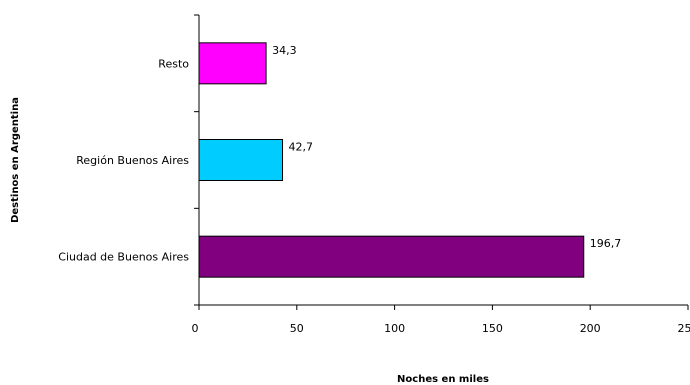  Describe the element at coordinates (15, 160) in the screenshot. I see `y-axis-title: Destinos en Argentina` at that location.